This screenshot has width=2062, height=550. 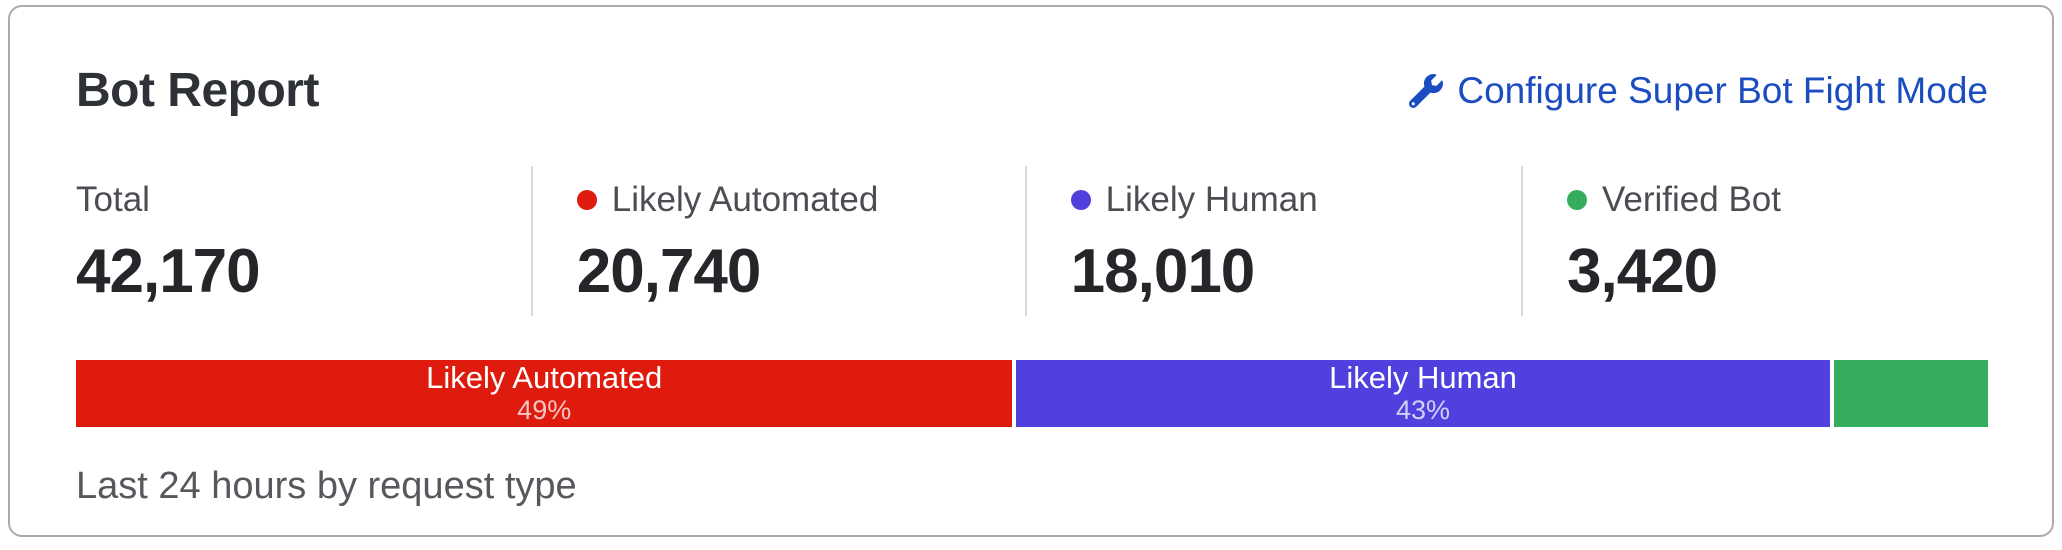 What do you see at coordinates (303, 241) in the screenshot?
I see `stat-total: Total 42,170` at bounding box center [303, 241].